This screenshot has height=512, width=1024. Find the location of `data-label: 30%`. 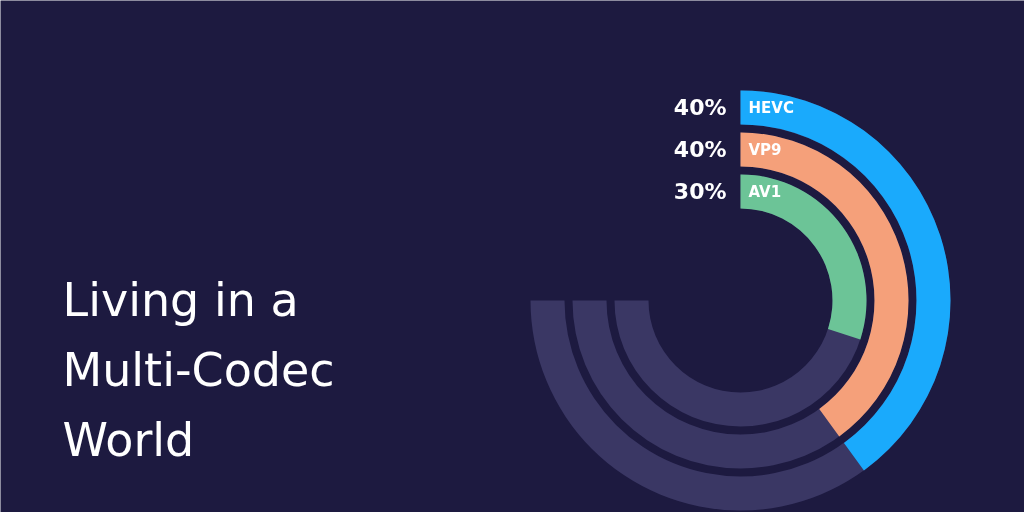

data-label: 30% is located at coordinates (700, 191).